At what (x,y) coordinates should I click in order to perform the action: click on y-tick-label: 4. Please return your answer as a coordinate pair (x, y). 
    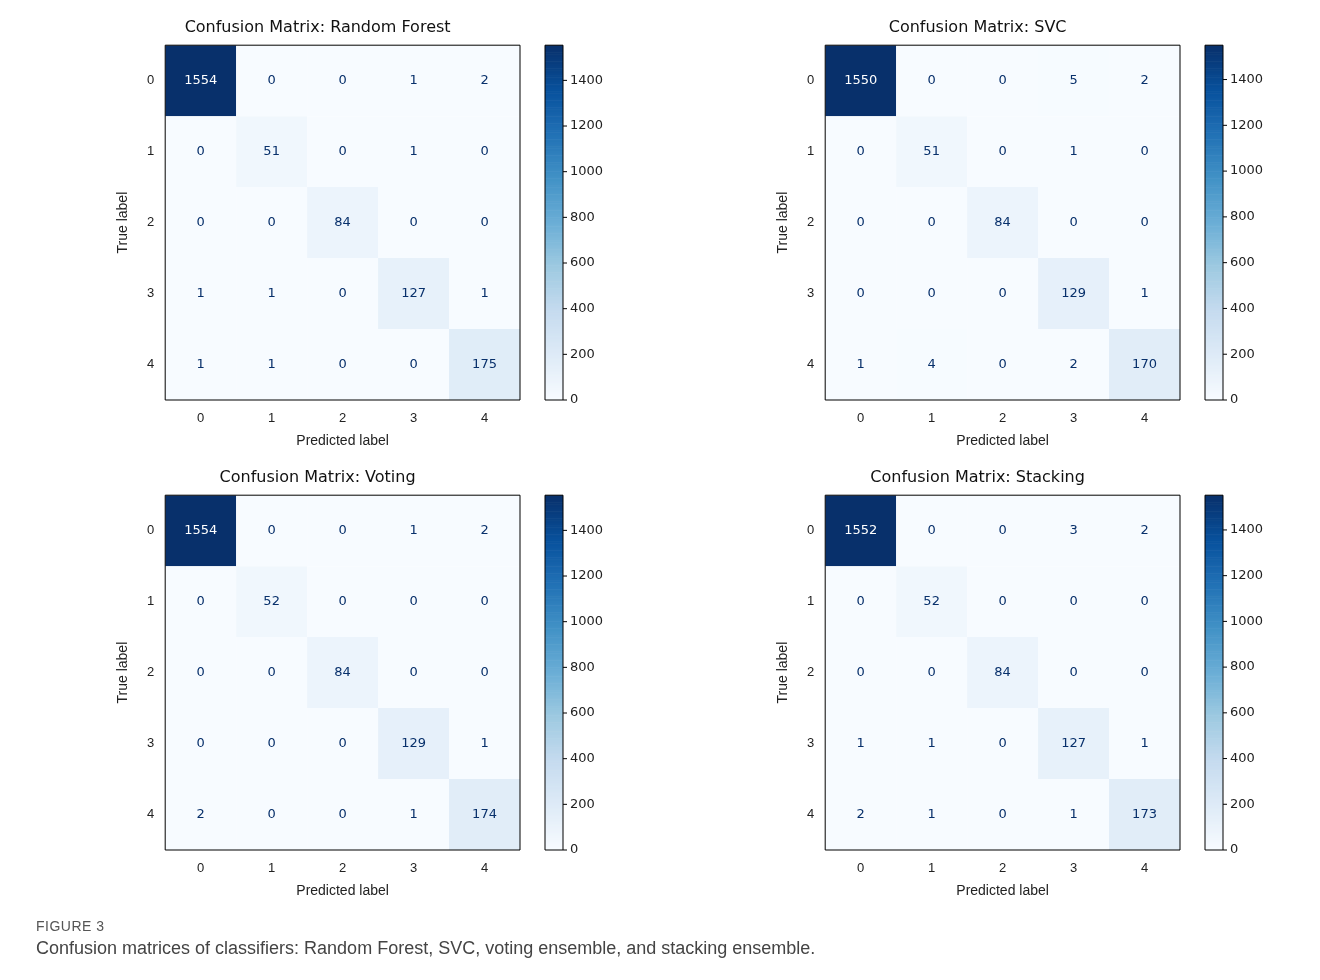
    Looking at the image, I should click on (150, 814).